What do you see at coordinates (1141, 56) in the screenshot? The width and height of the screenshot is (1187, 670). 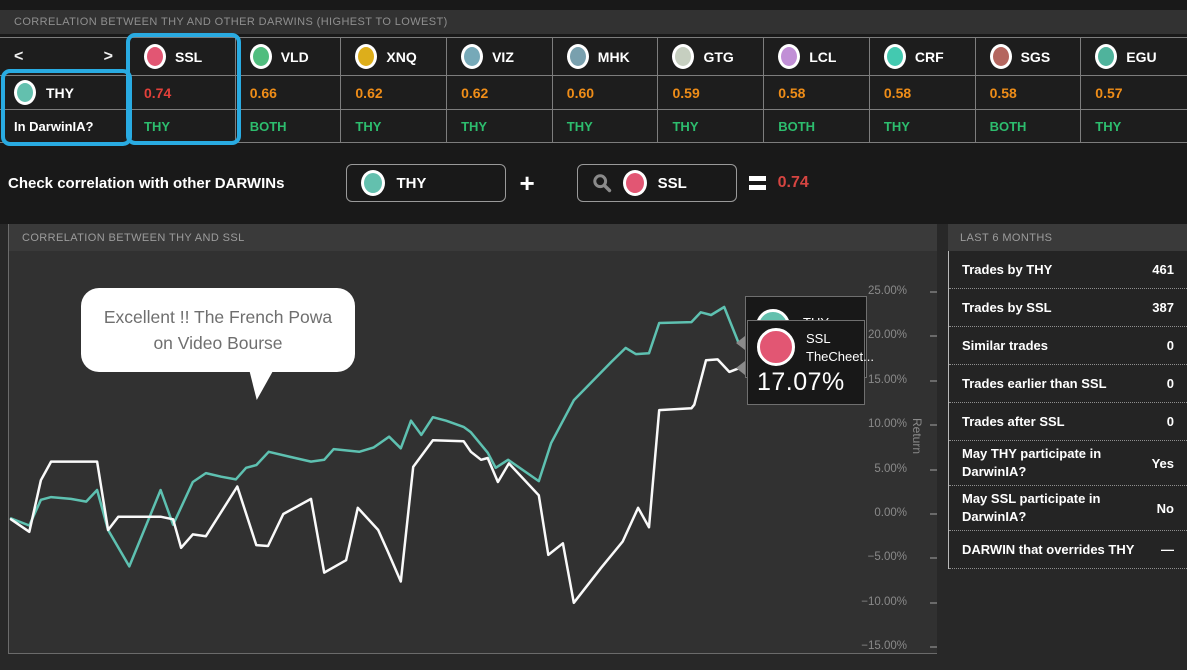 I see `darwin-code: EGU` at bounding box center [1141, 56].